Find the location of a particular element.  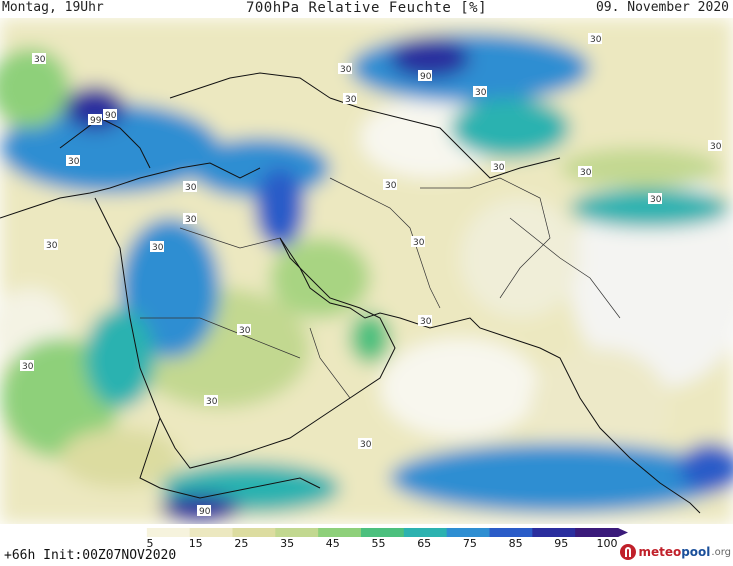

legend-tick-labels: 5 15 25 35 45 55 65 75 85 95 100 is located at coordinates (382, 542).